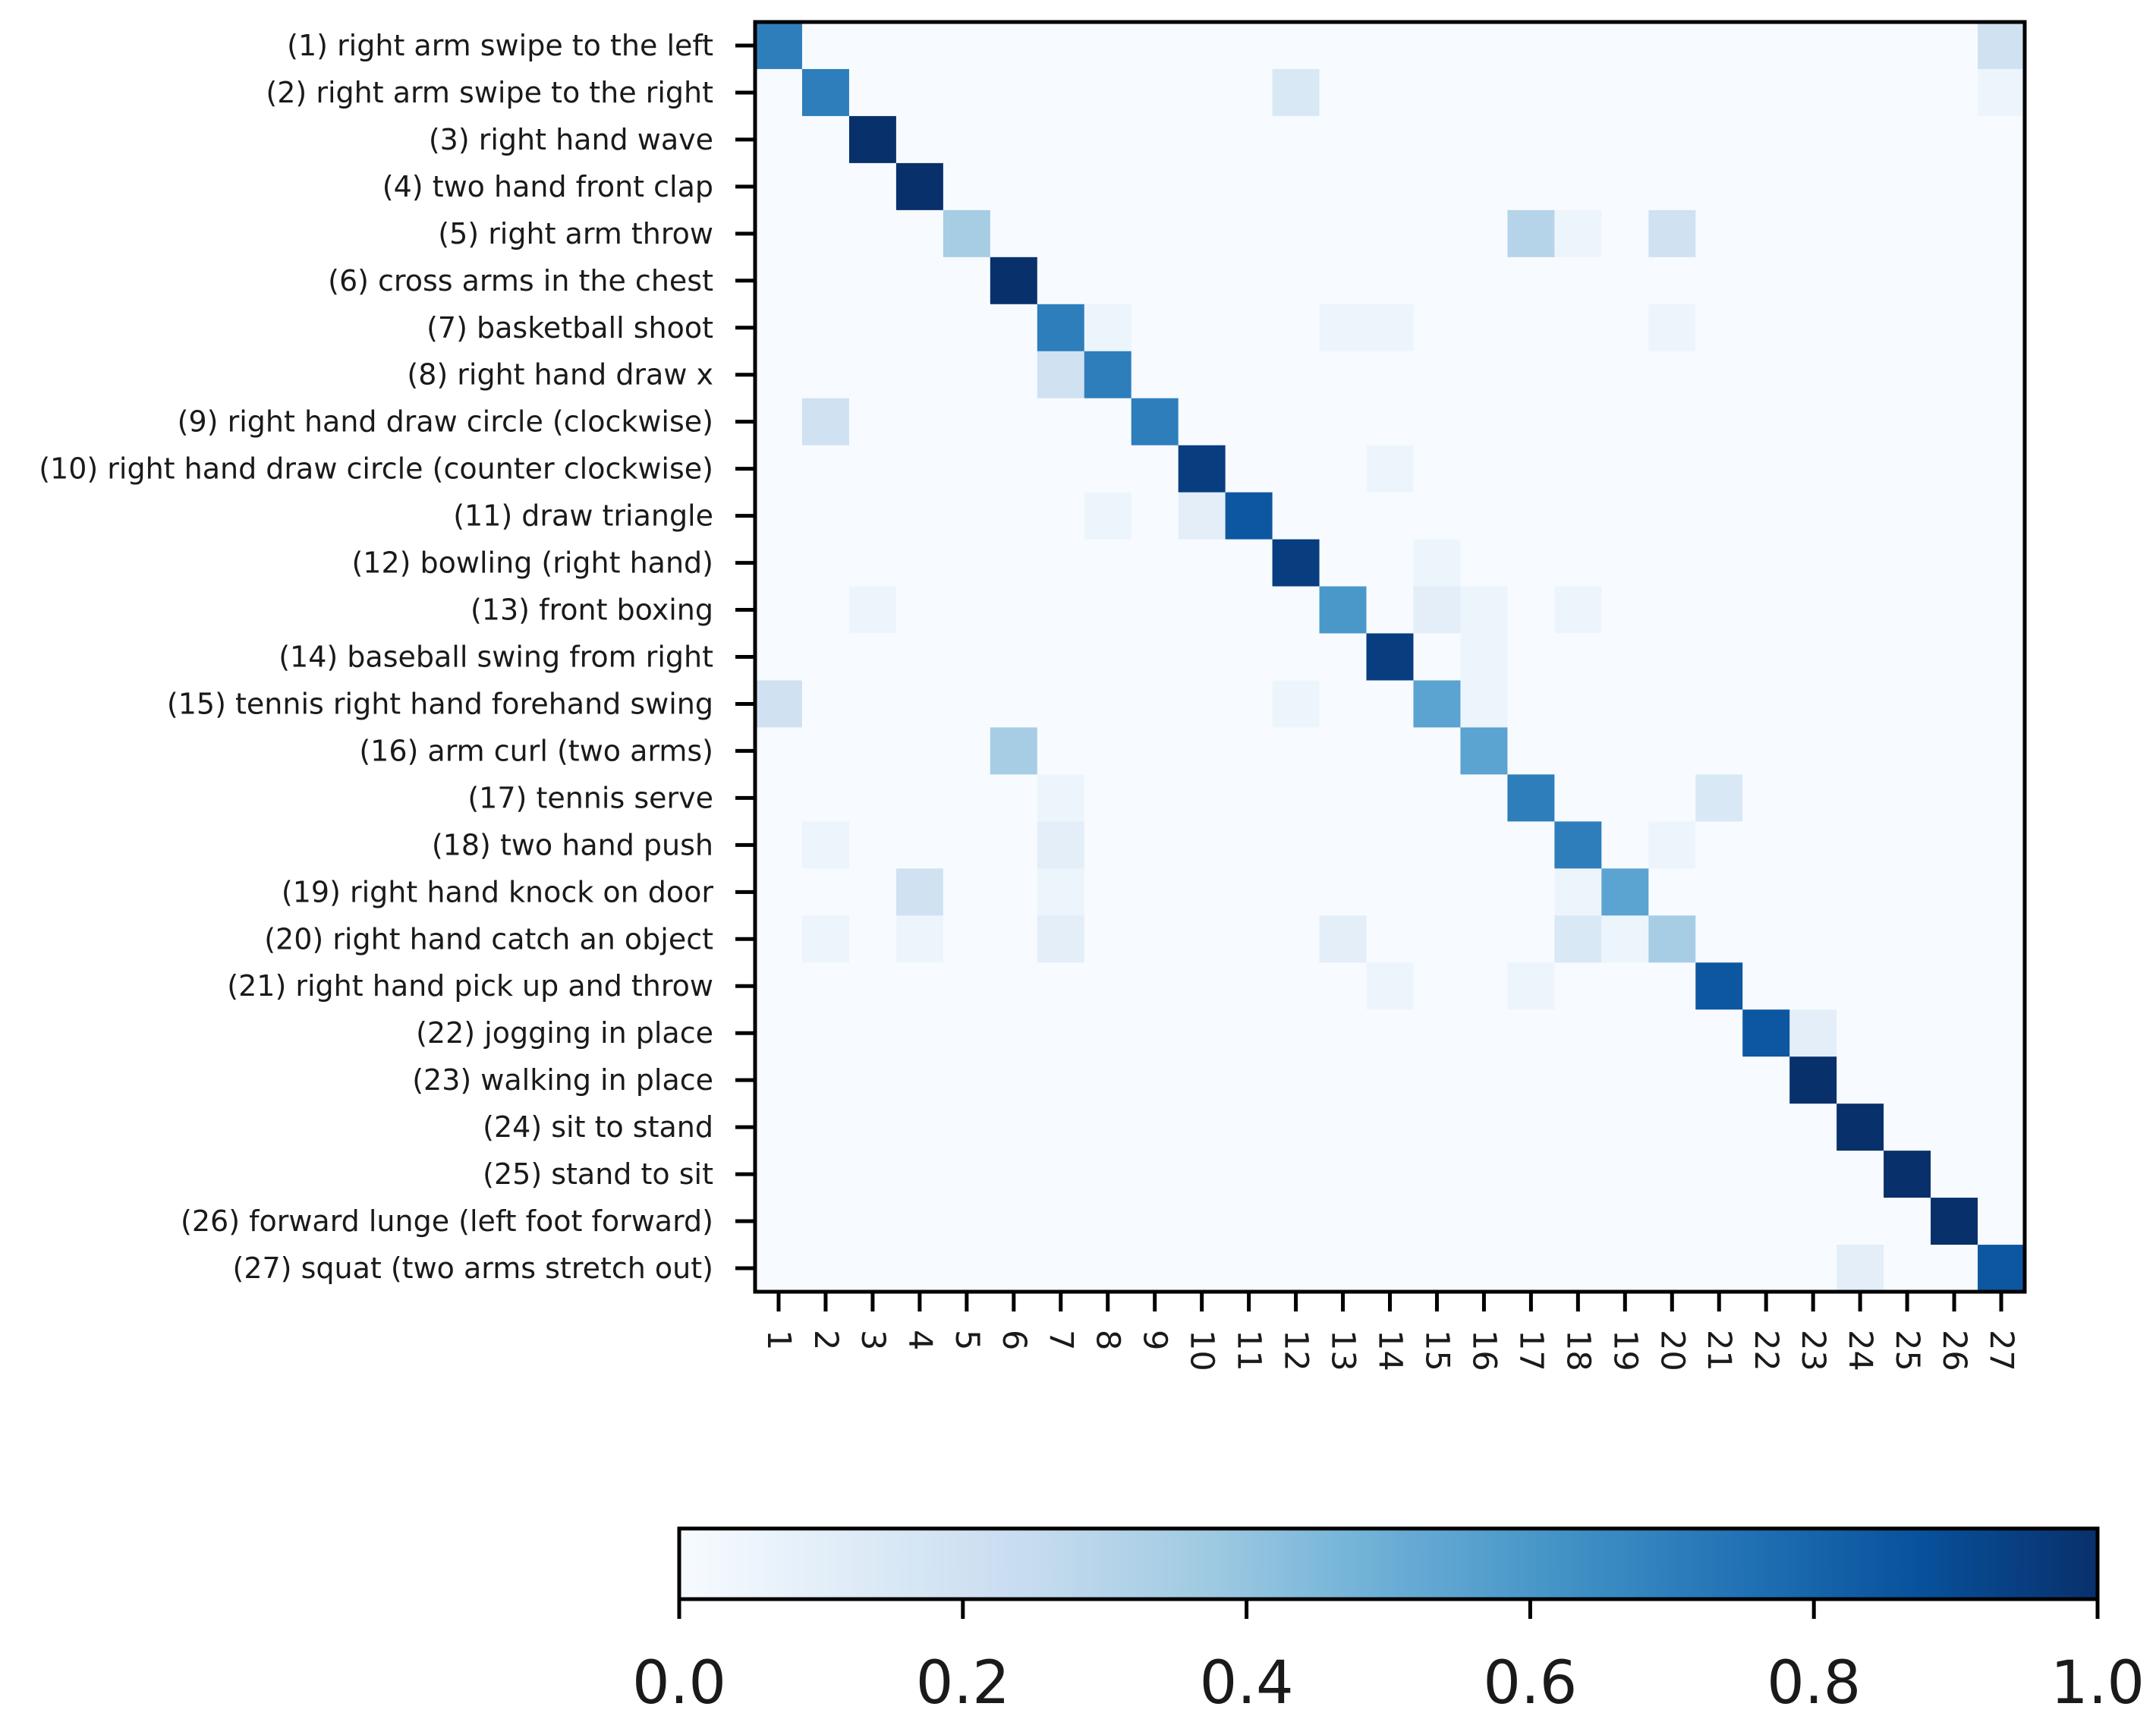 The image size is (2156, 1716). I want to click on heatmap-cell-r1-c15, so click(1437, 46).